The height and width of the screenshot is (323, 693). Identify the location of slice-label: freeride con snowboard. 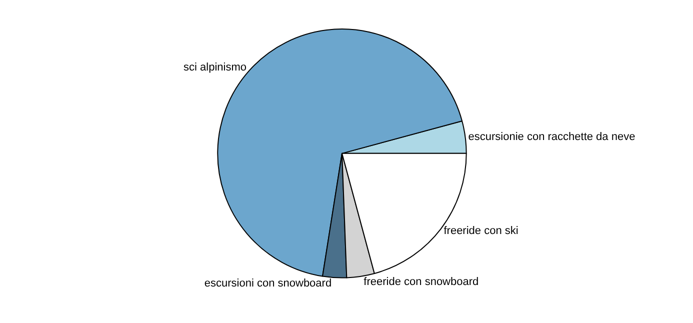
(421, 282).